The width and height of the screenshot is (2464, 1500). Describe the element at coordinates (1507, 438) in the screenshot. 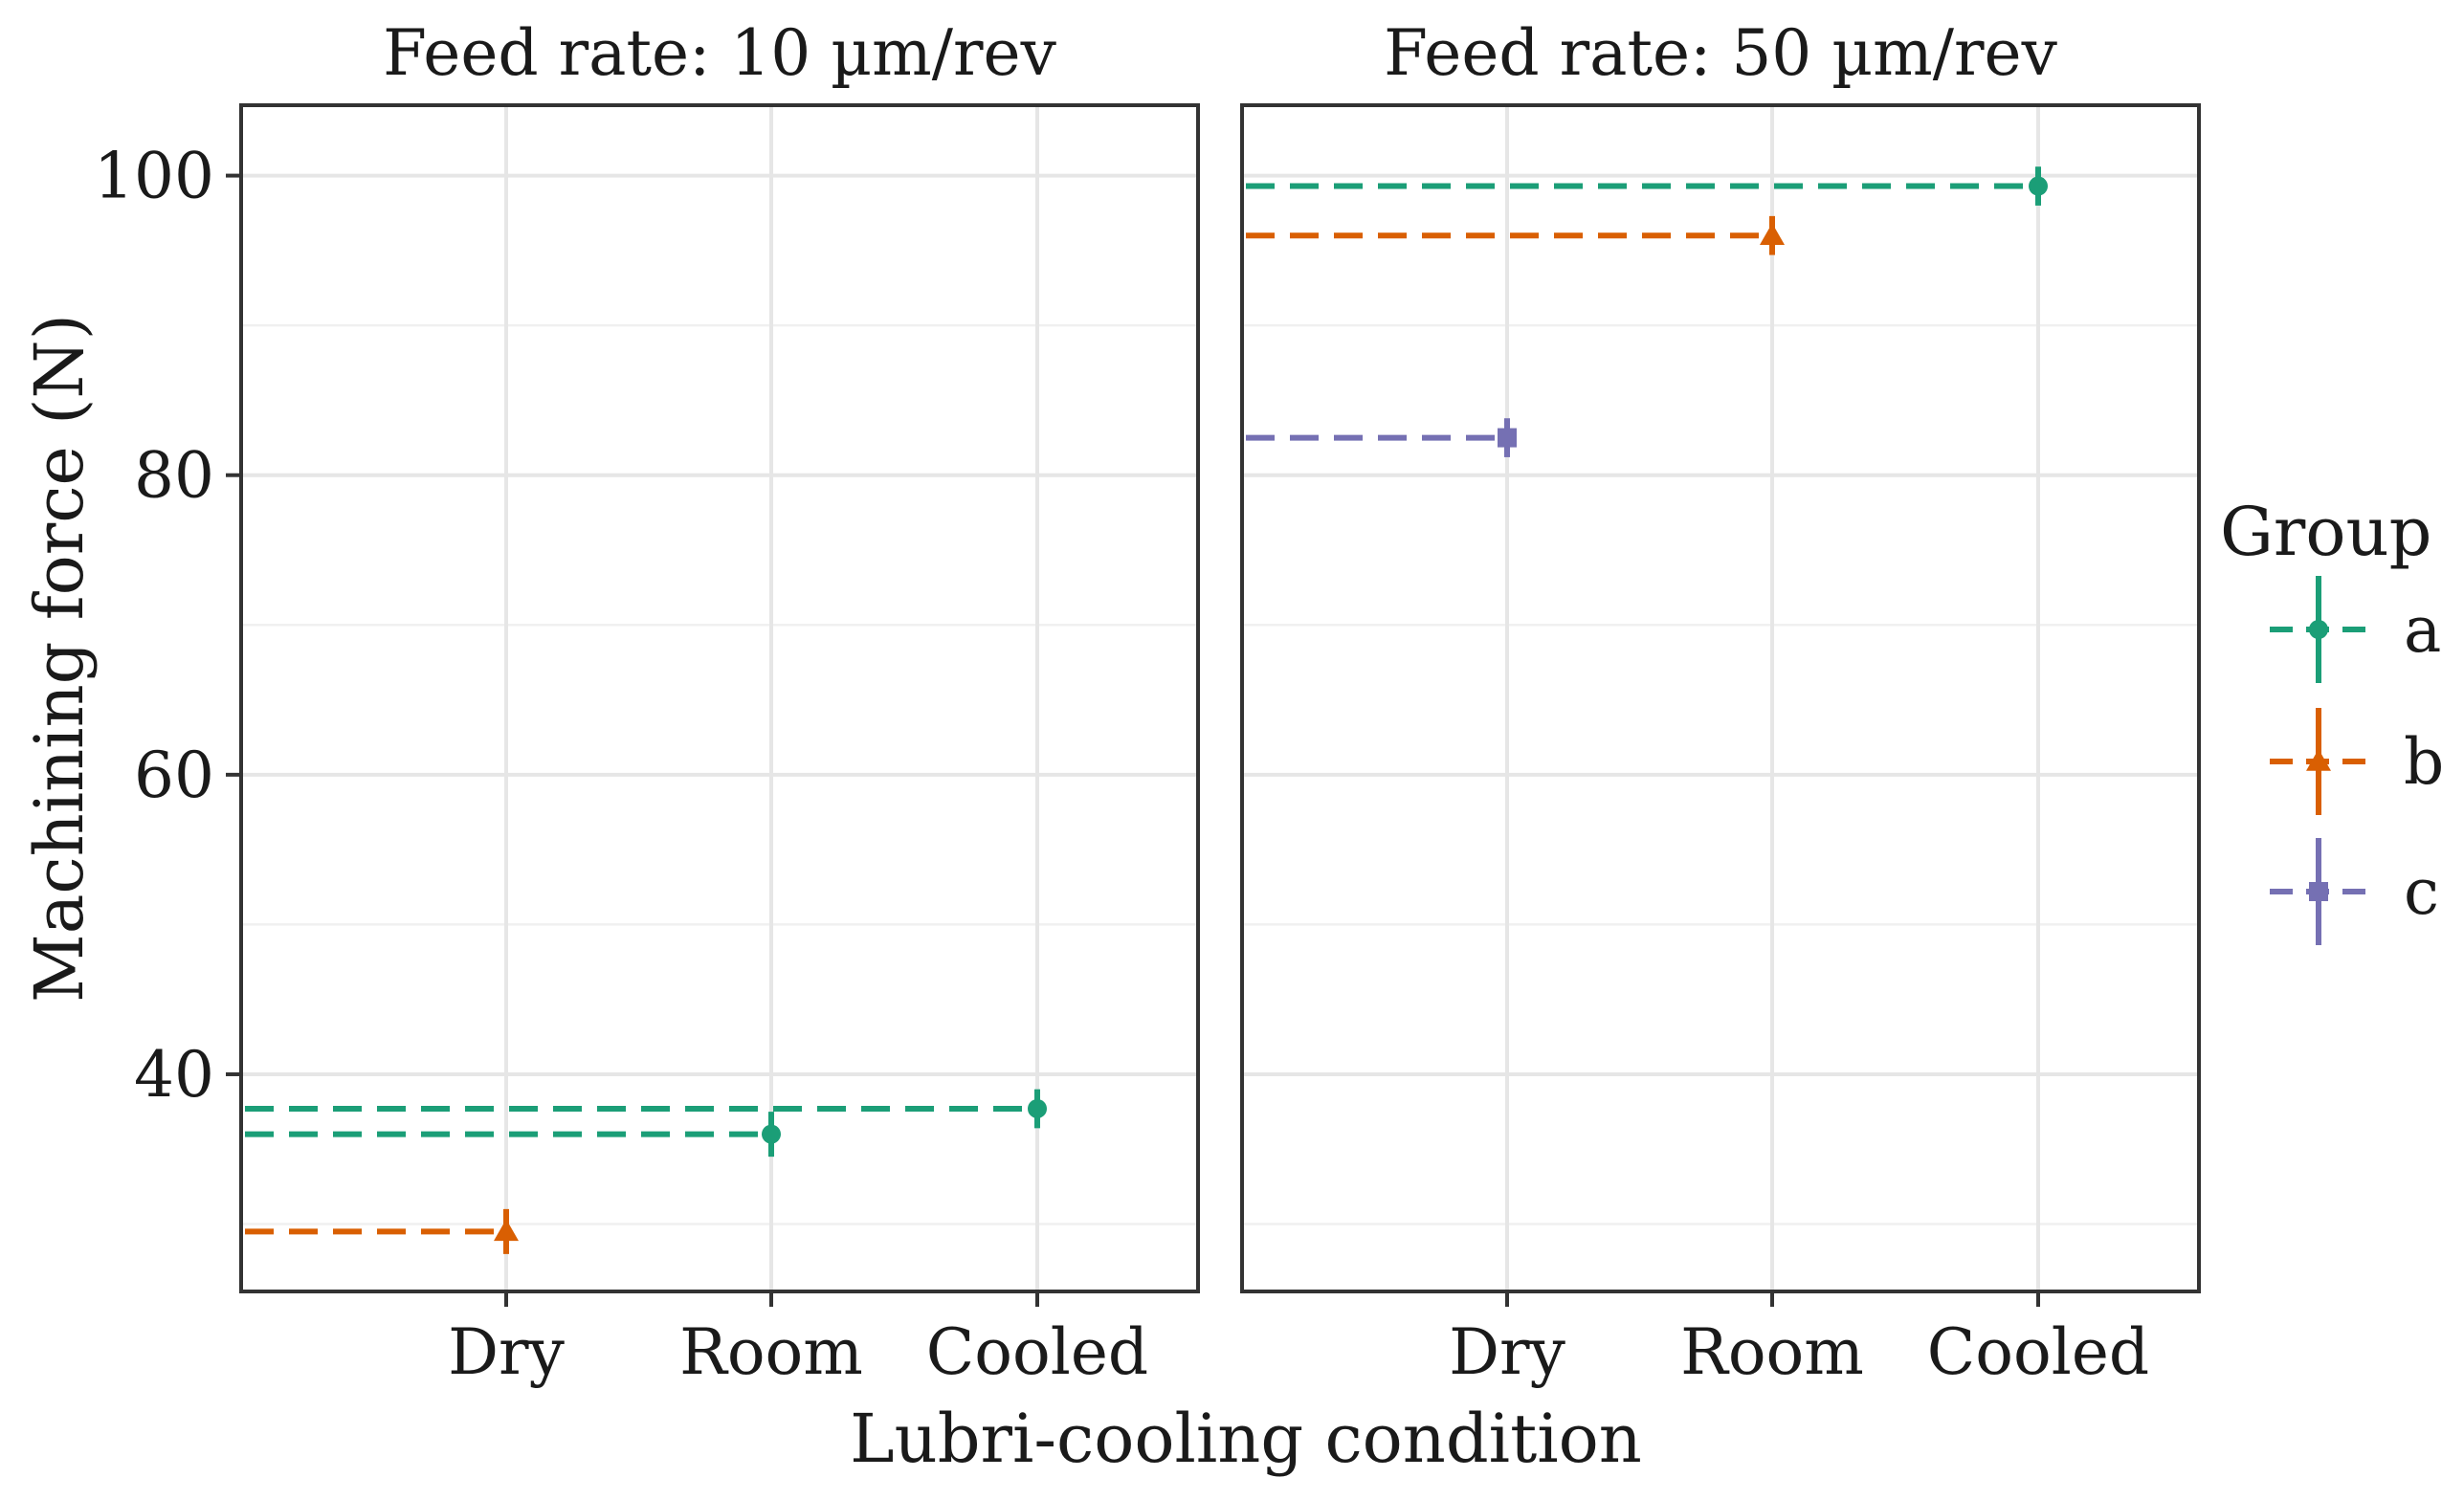

I see `data-point-c` at that location.